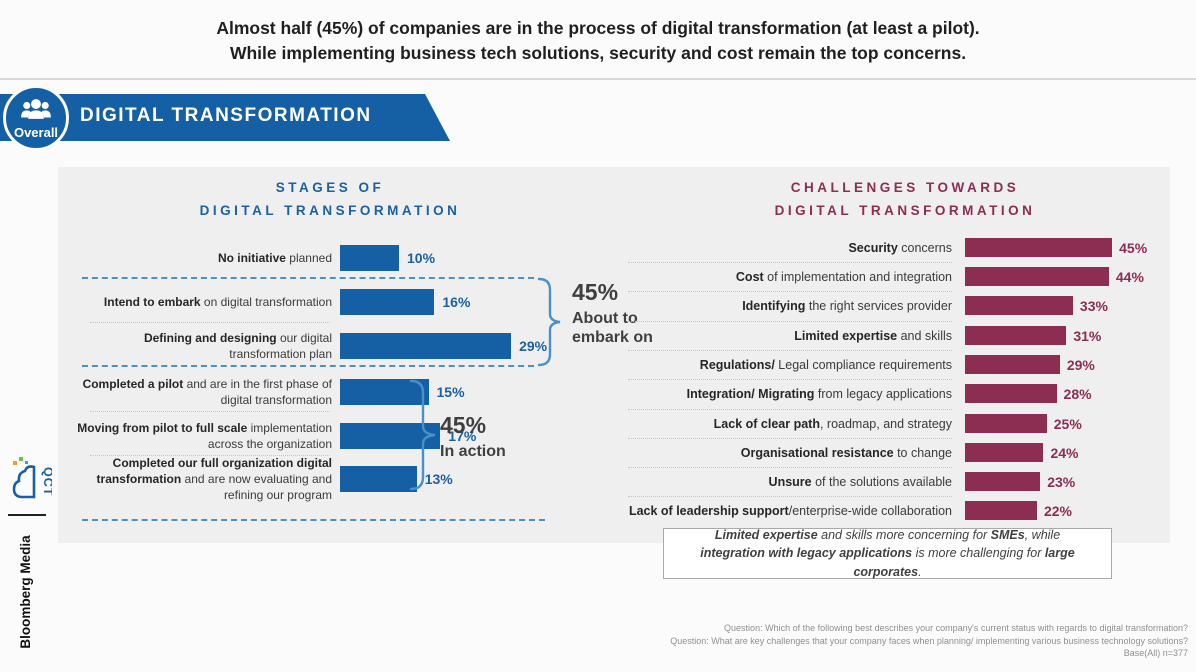  What do you see at coordinates (25, 592) in the screenshot?
I see `brand-bloomberg-media: Bloomberg Media` at bounding box center [25, 592].